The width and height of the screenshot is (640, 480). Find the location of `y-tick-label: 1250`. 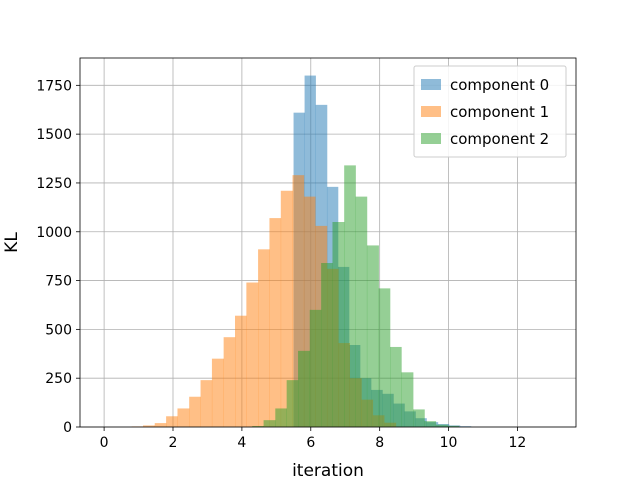

y-tick-label: 1250 is located at coordinates (54, 184).